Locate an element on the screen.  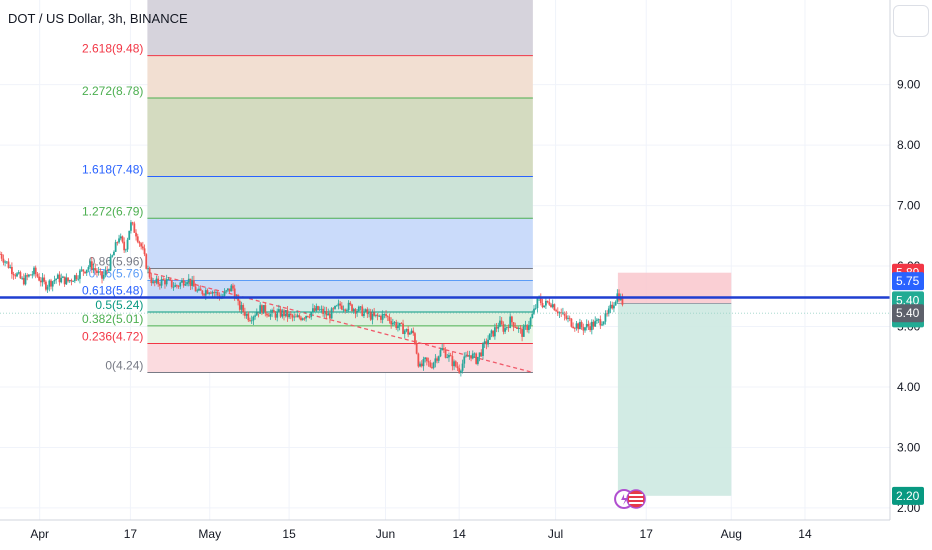
y-tick-label: 4.00 is located at coordinates (909, 387).